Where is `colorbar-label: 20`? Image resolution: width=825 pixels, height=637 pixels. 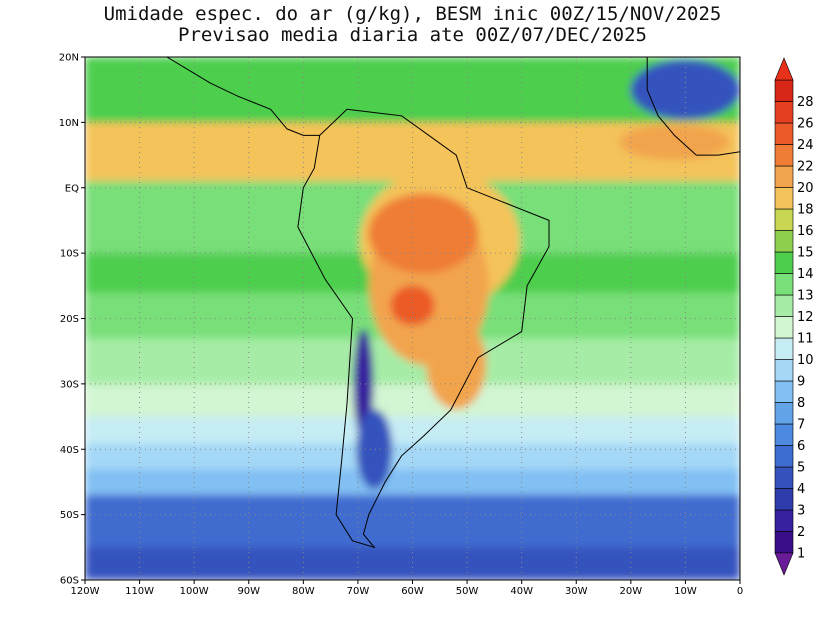 colorbar-label: 20 is located at coordinates (805, 188).